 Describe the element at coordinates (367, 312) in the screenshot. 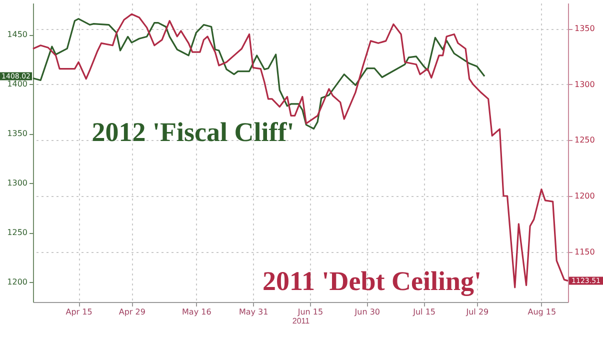

I see `x-tick-label: Jun 30` at that location.